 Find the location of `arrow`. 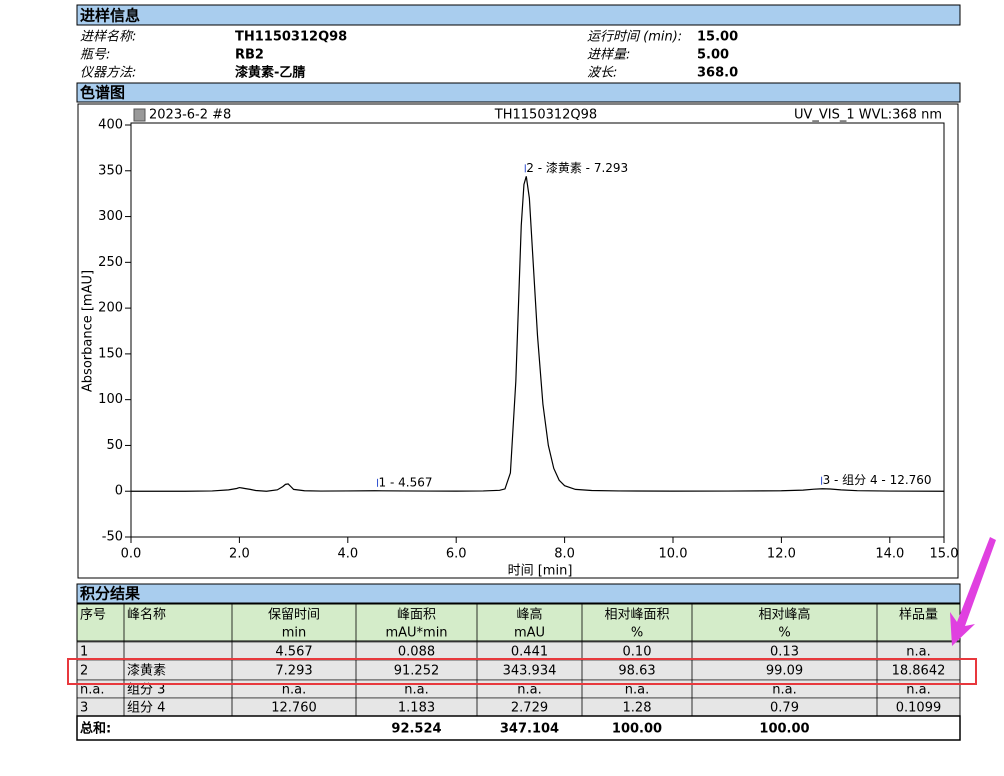

arrow is located at coordinates (973, 591).